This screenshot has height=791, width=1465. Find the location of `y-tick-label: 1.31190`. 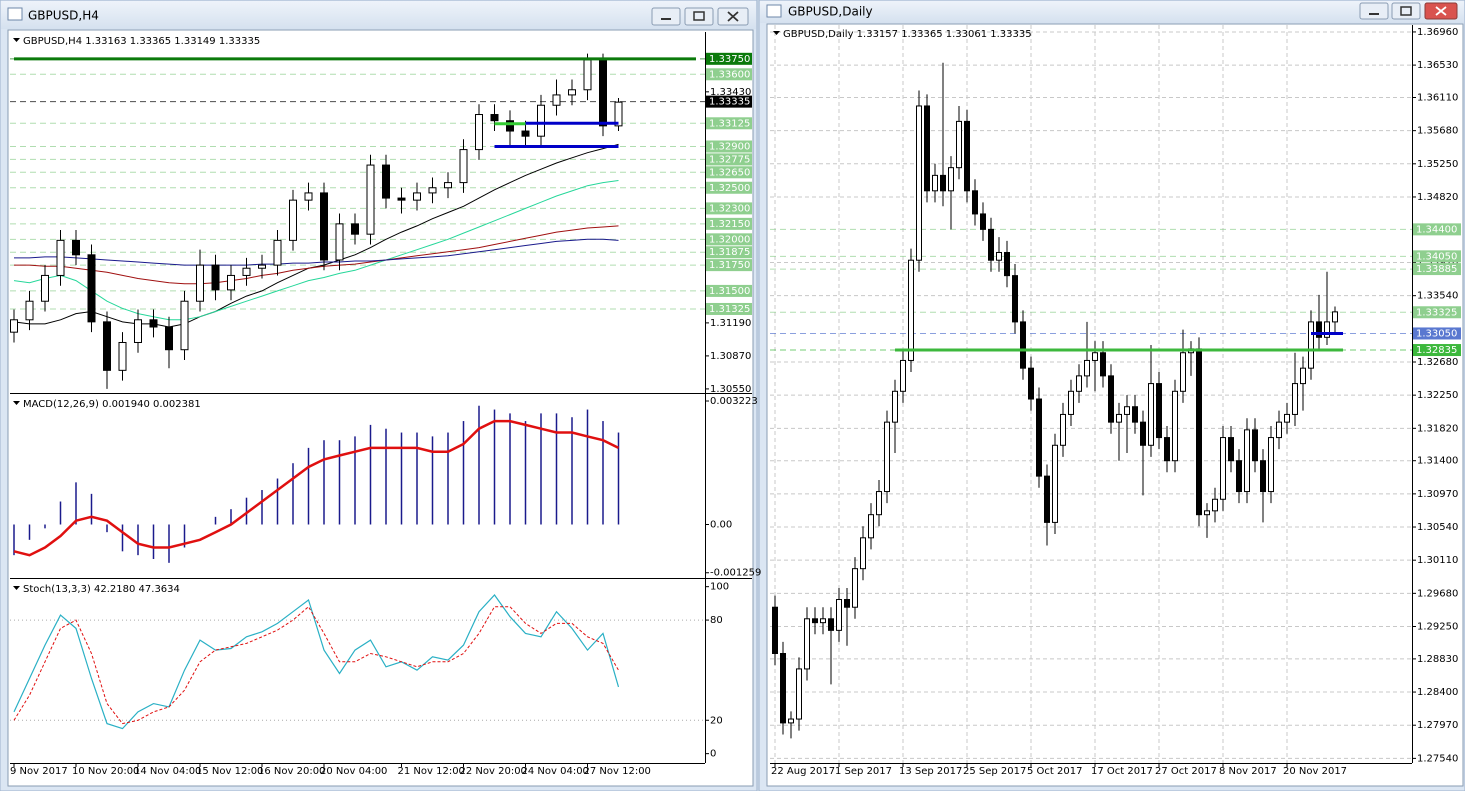

y-tick-label: 1.31190 is located at coordinates (730, 323).